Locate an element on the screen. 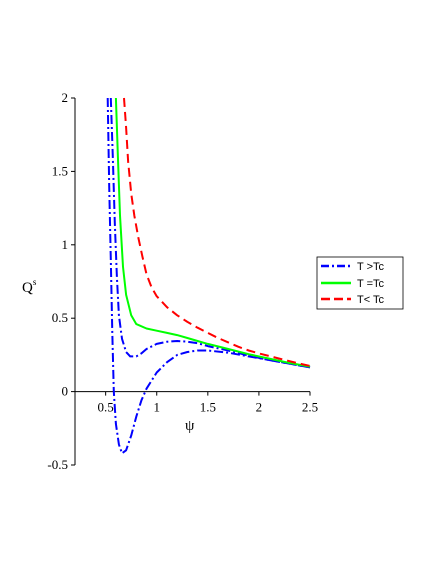 The height and width of the screenshot is (564, 436). x-tick-label: 0.5 is located at coordinates (106, 407).